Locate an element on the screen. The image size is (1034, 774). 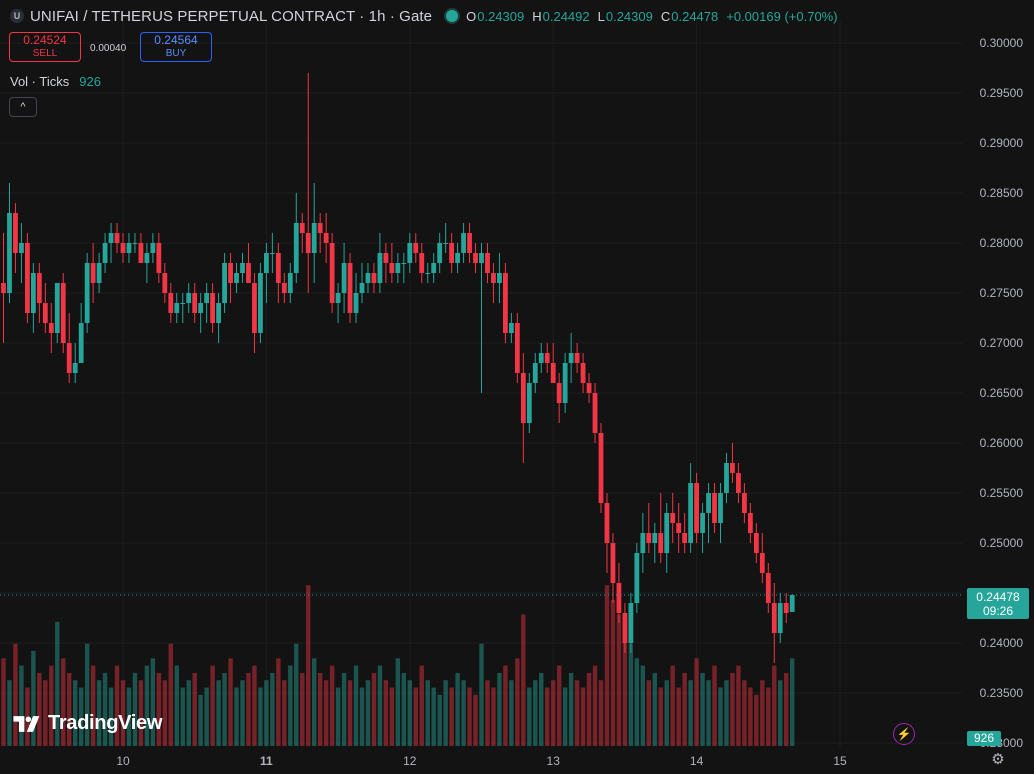
lightning-icon: ⚡ is located at coordinates (904, 734).